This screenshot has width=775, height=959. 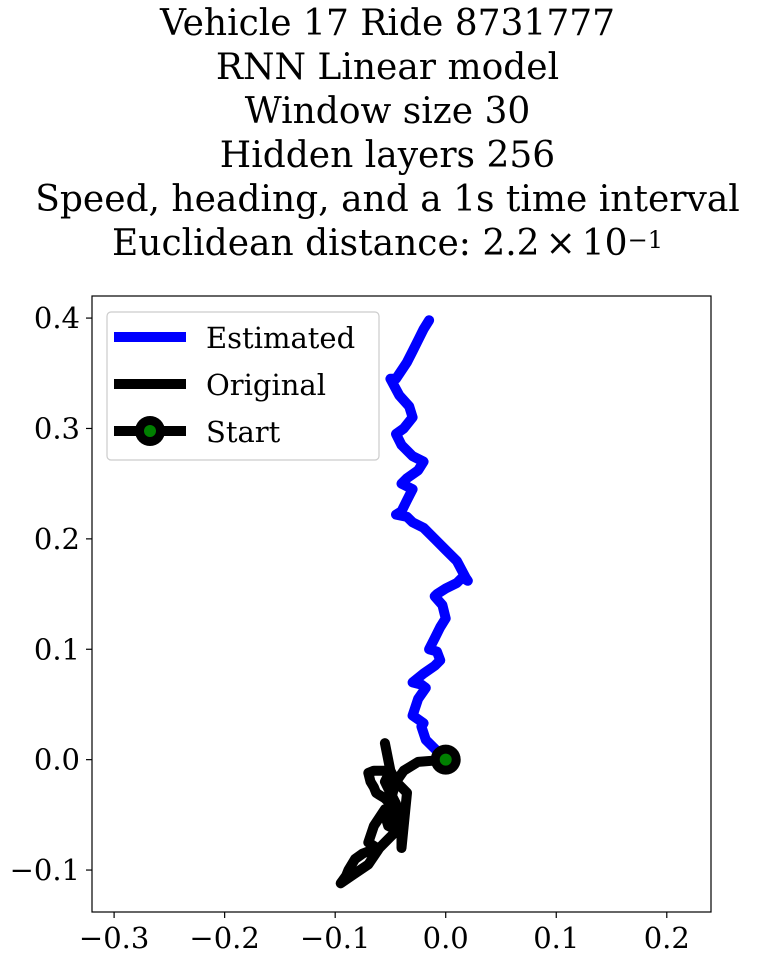 What do you see at coordinates (150, 431) in the screenshot?
I see `legend-swatch-start-marker-inner` at bounding box center [150, 431].